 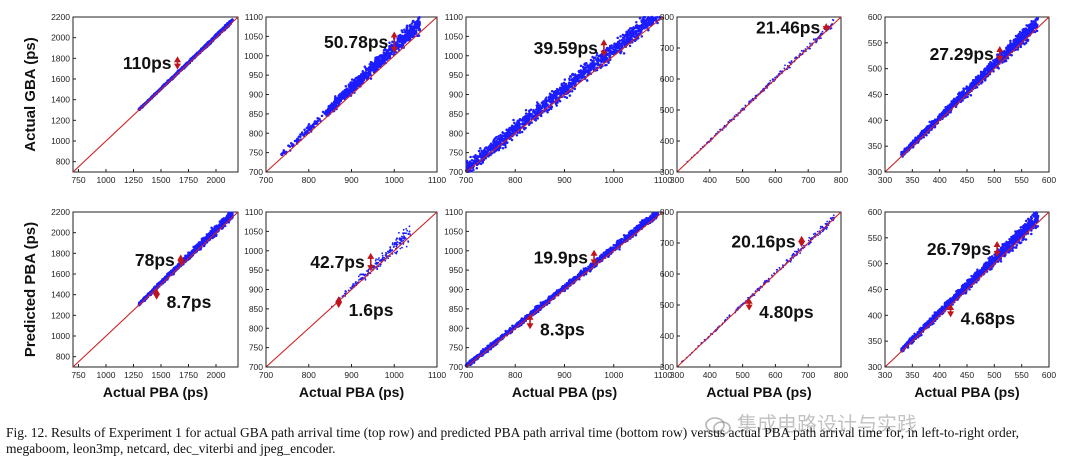 I want to click on x-tick-label: 600, so click(x=775, y=180).